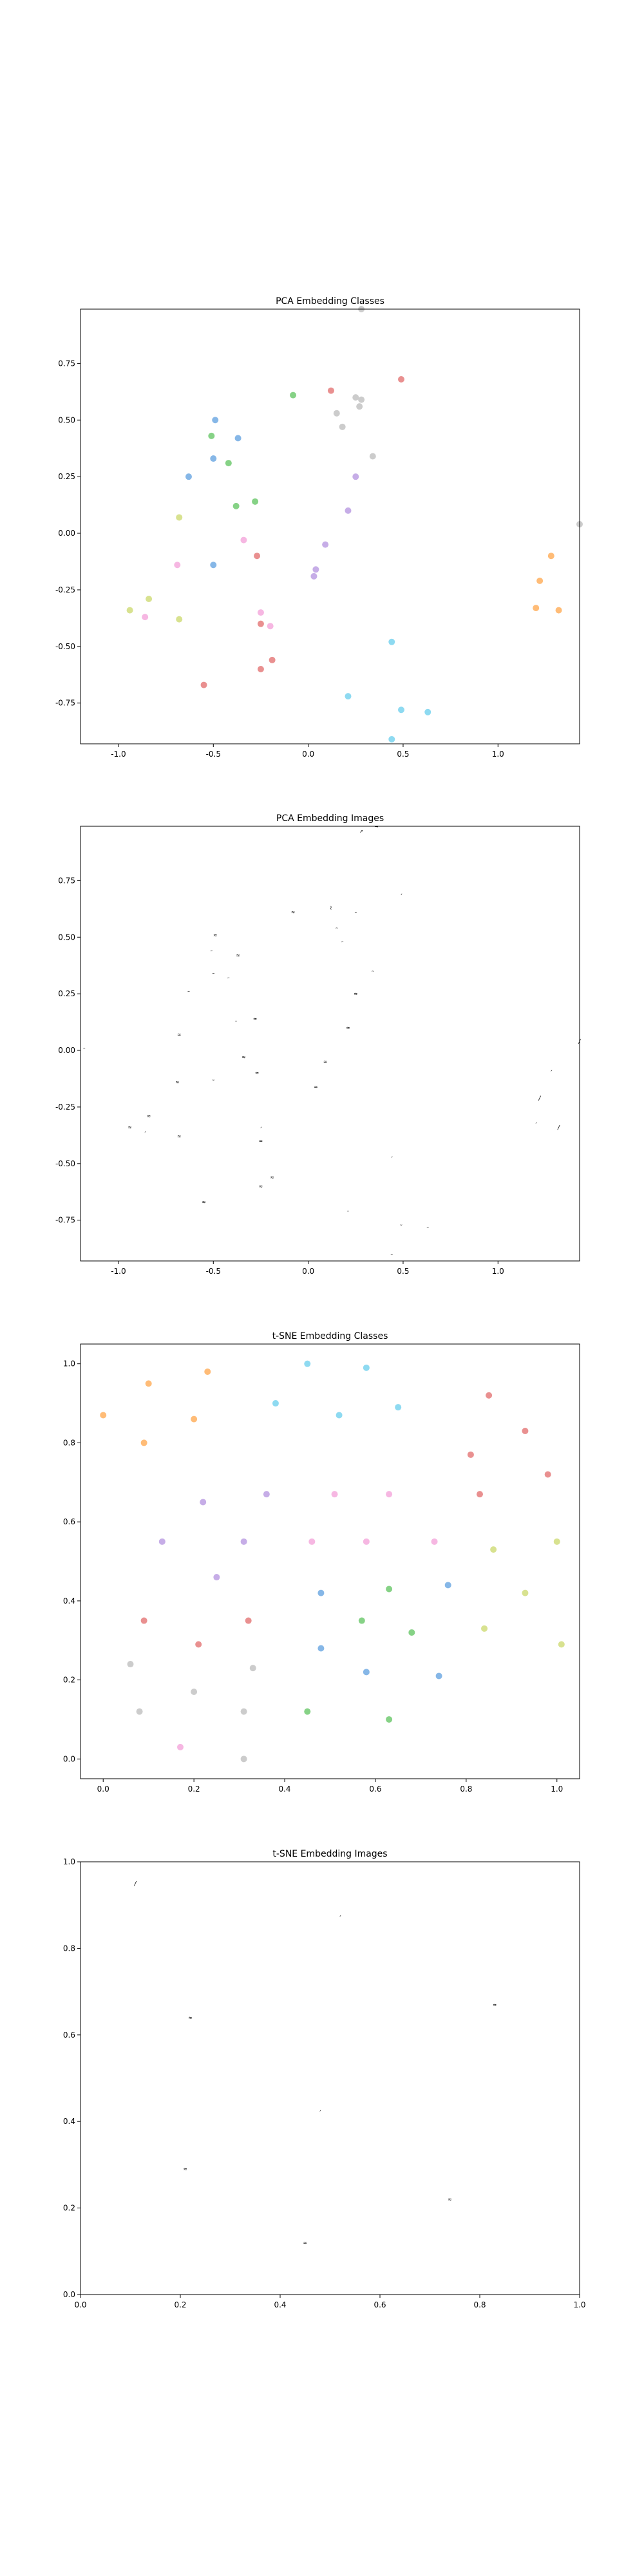 This screenshot has width=644, height=2576. I want to click on x-tick-label: 0.6, so click(375, 1789).